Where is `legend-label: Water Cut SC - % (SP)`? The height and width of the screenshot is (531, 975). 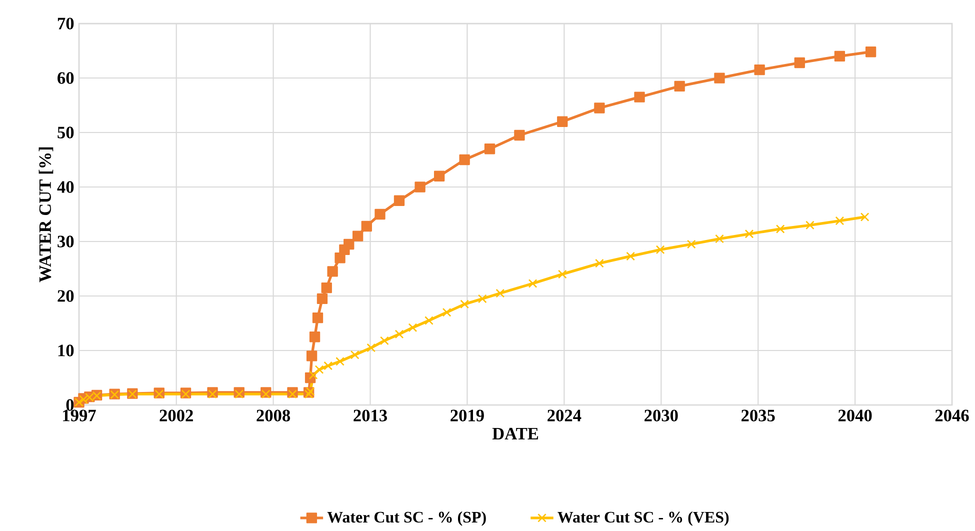
legend-label: Water Cut SC - % (SP) is located at coordinates (406, 518).